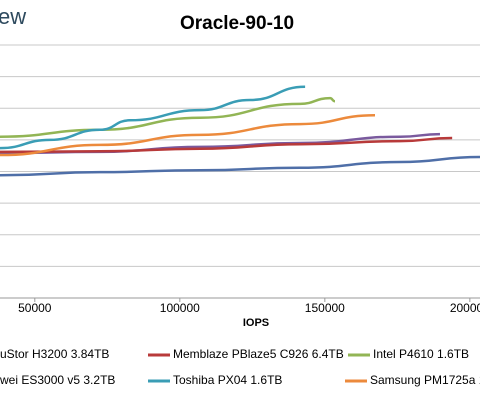 The height and width of the screenshot is (401, 480). I want to click on legend-label: Toshiba PX04 1.6TB, so click(227, 380).